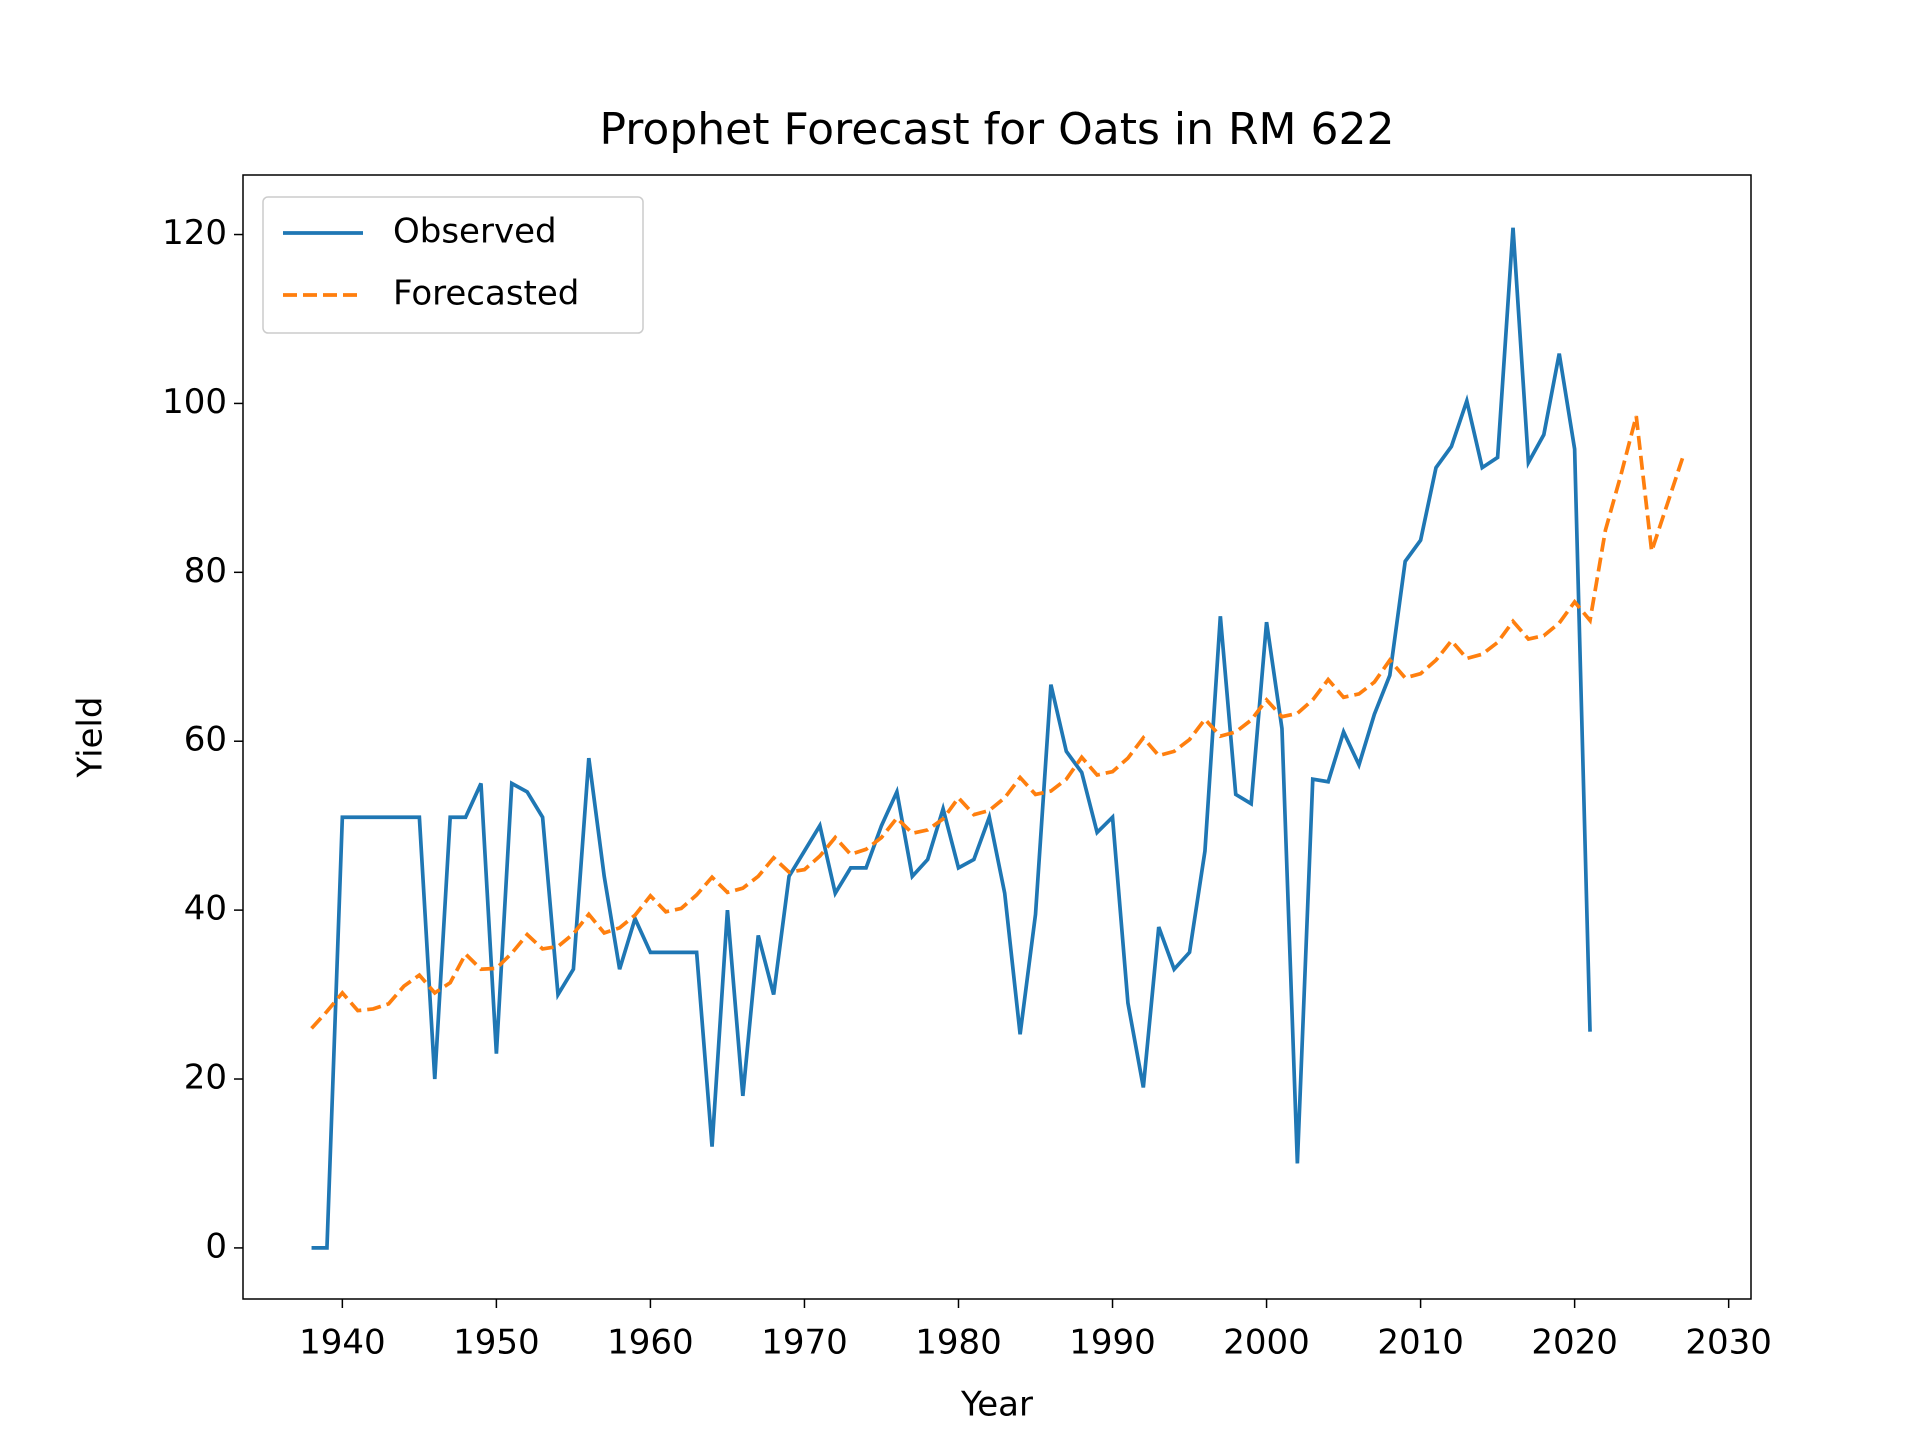 The image size is (1920, 1440). What do you see at coordinates (496, 1343) in the screenshot?
I see `x-tick-label: 1950` at bounding box center [496, 1343].